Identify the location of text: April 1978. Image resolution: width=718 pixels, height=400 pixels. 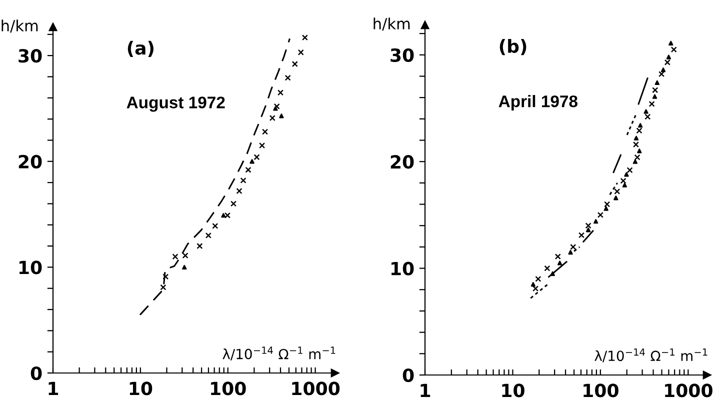
(538, 103).